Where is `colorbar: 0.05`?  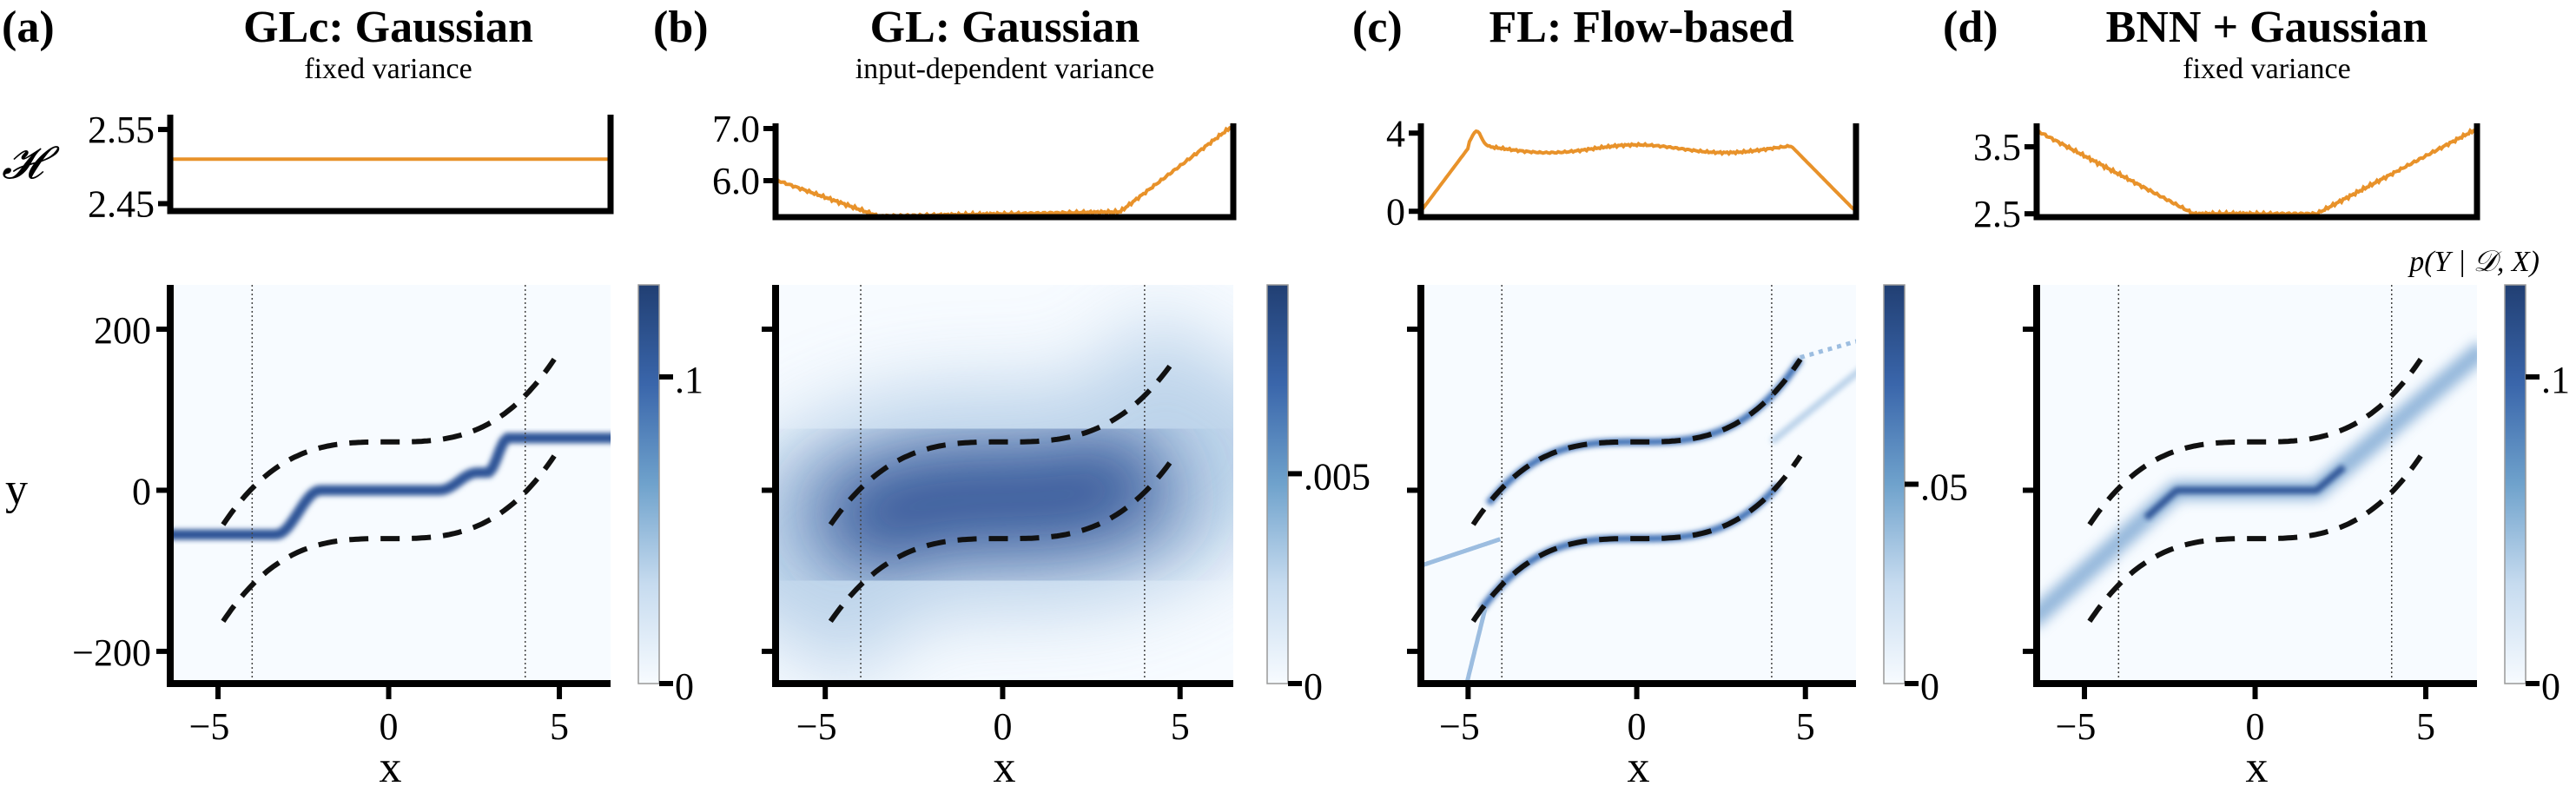 colorbar: 0.05 is located at coordinates (1925, 496).